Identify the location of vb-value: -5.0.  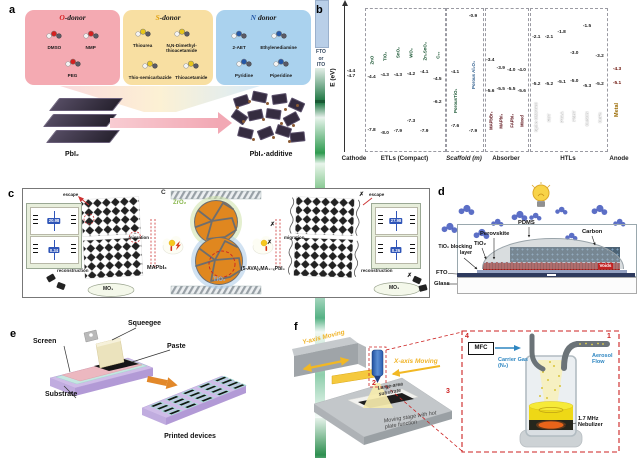
(574, 81).